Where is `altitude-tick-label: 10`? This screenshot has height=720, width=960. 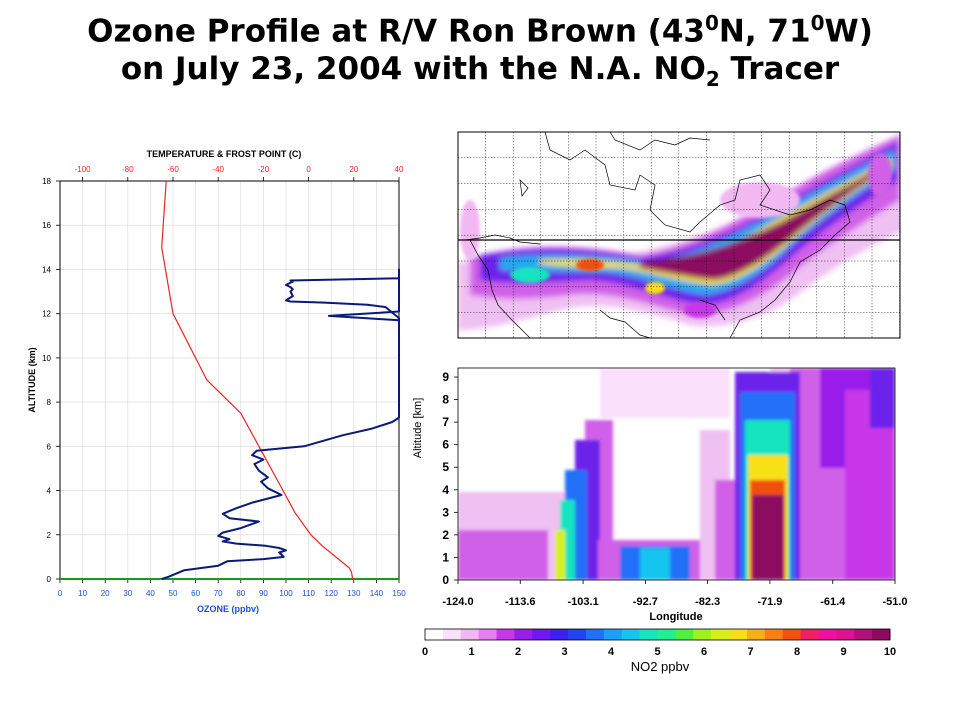
altitude-tick-label: 10 is located at coordinates (46, 358).